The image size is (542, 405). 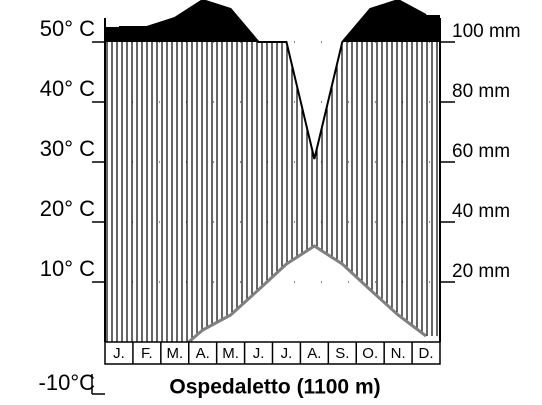 I want to click on y2-tick-label: 20 mm, so click(x=481, y=271).